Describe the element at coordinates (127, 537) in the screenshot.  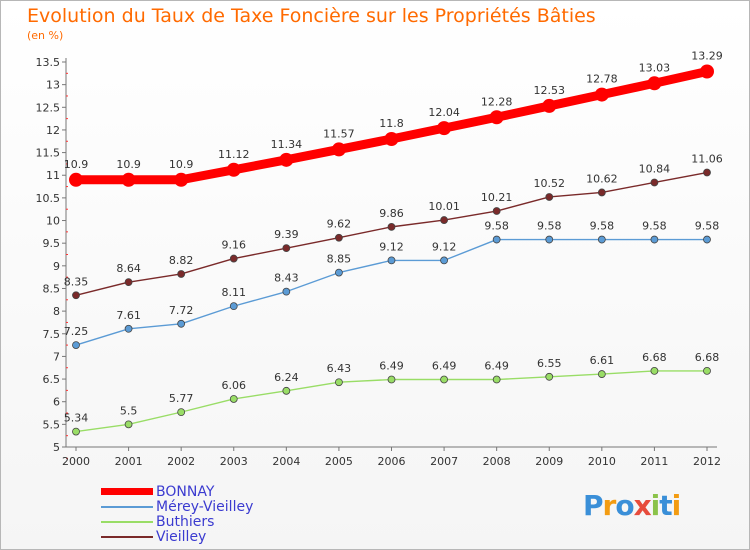
I see `legend-swatch-vieilley` at that location.